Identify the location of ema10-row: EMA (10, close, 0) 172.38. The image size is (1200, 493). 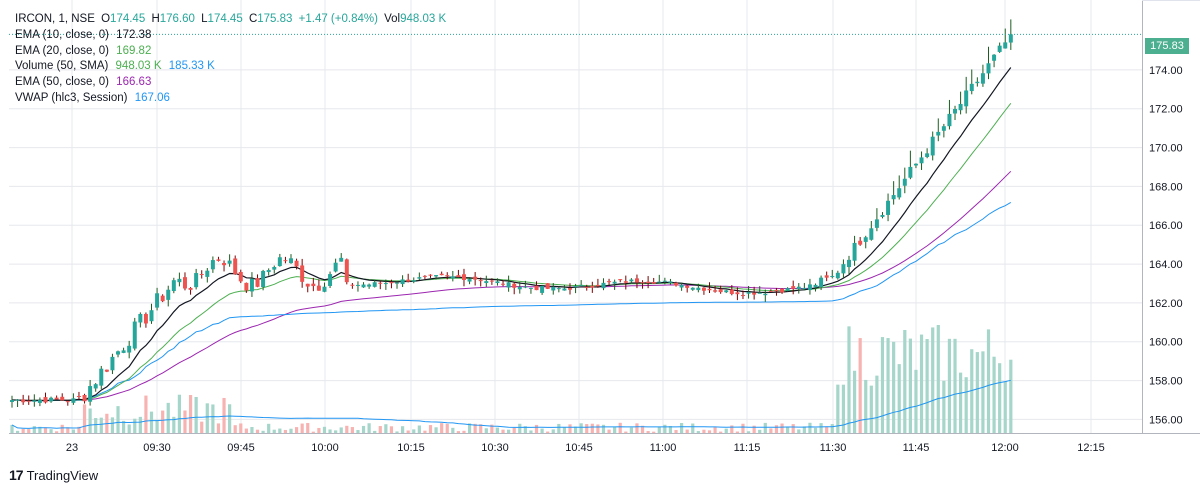
(230, 36).